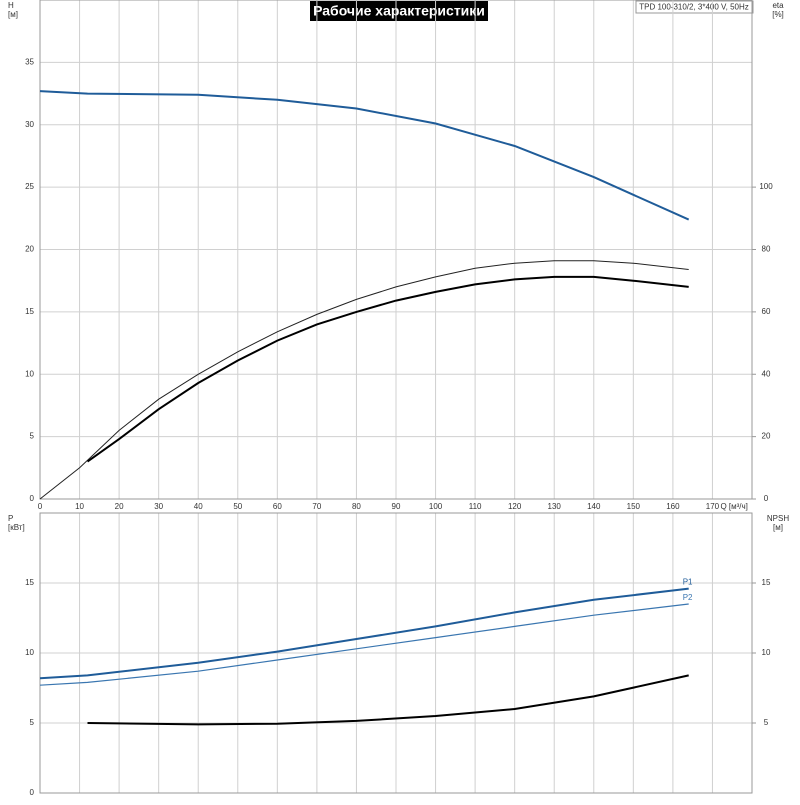  What do you see at coordinates (79, 506) in the screenshot?
I see `x-tick-label: 10` at bounding box center [79, 506].